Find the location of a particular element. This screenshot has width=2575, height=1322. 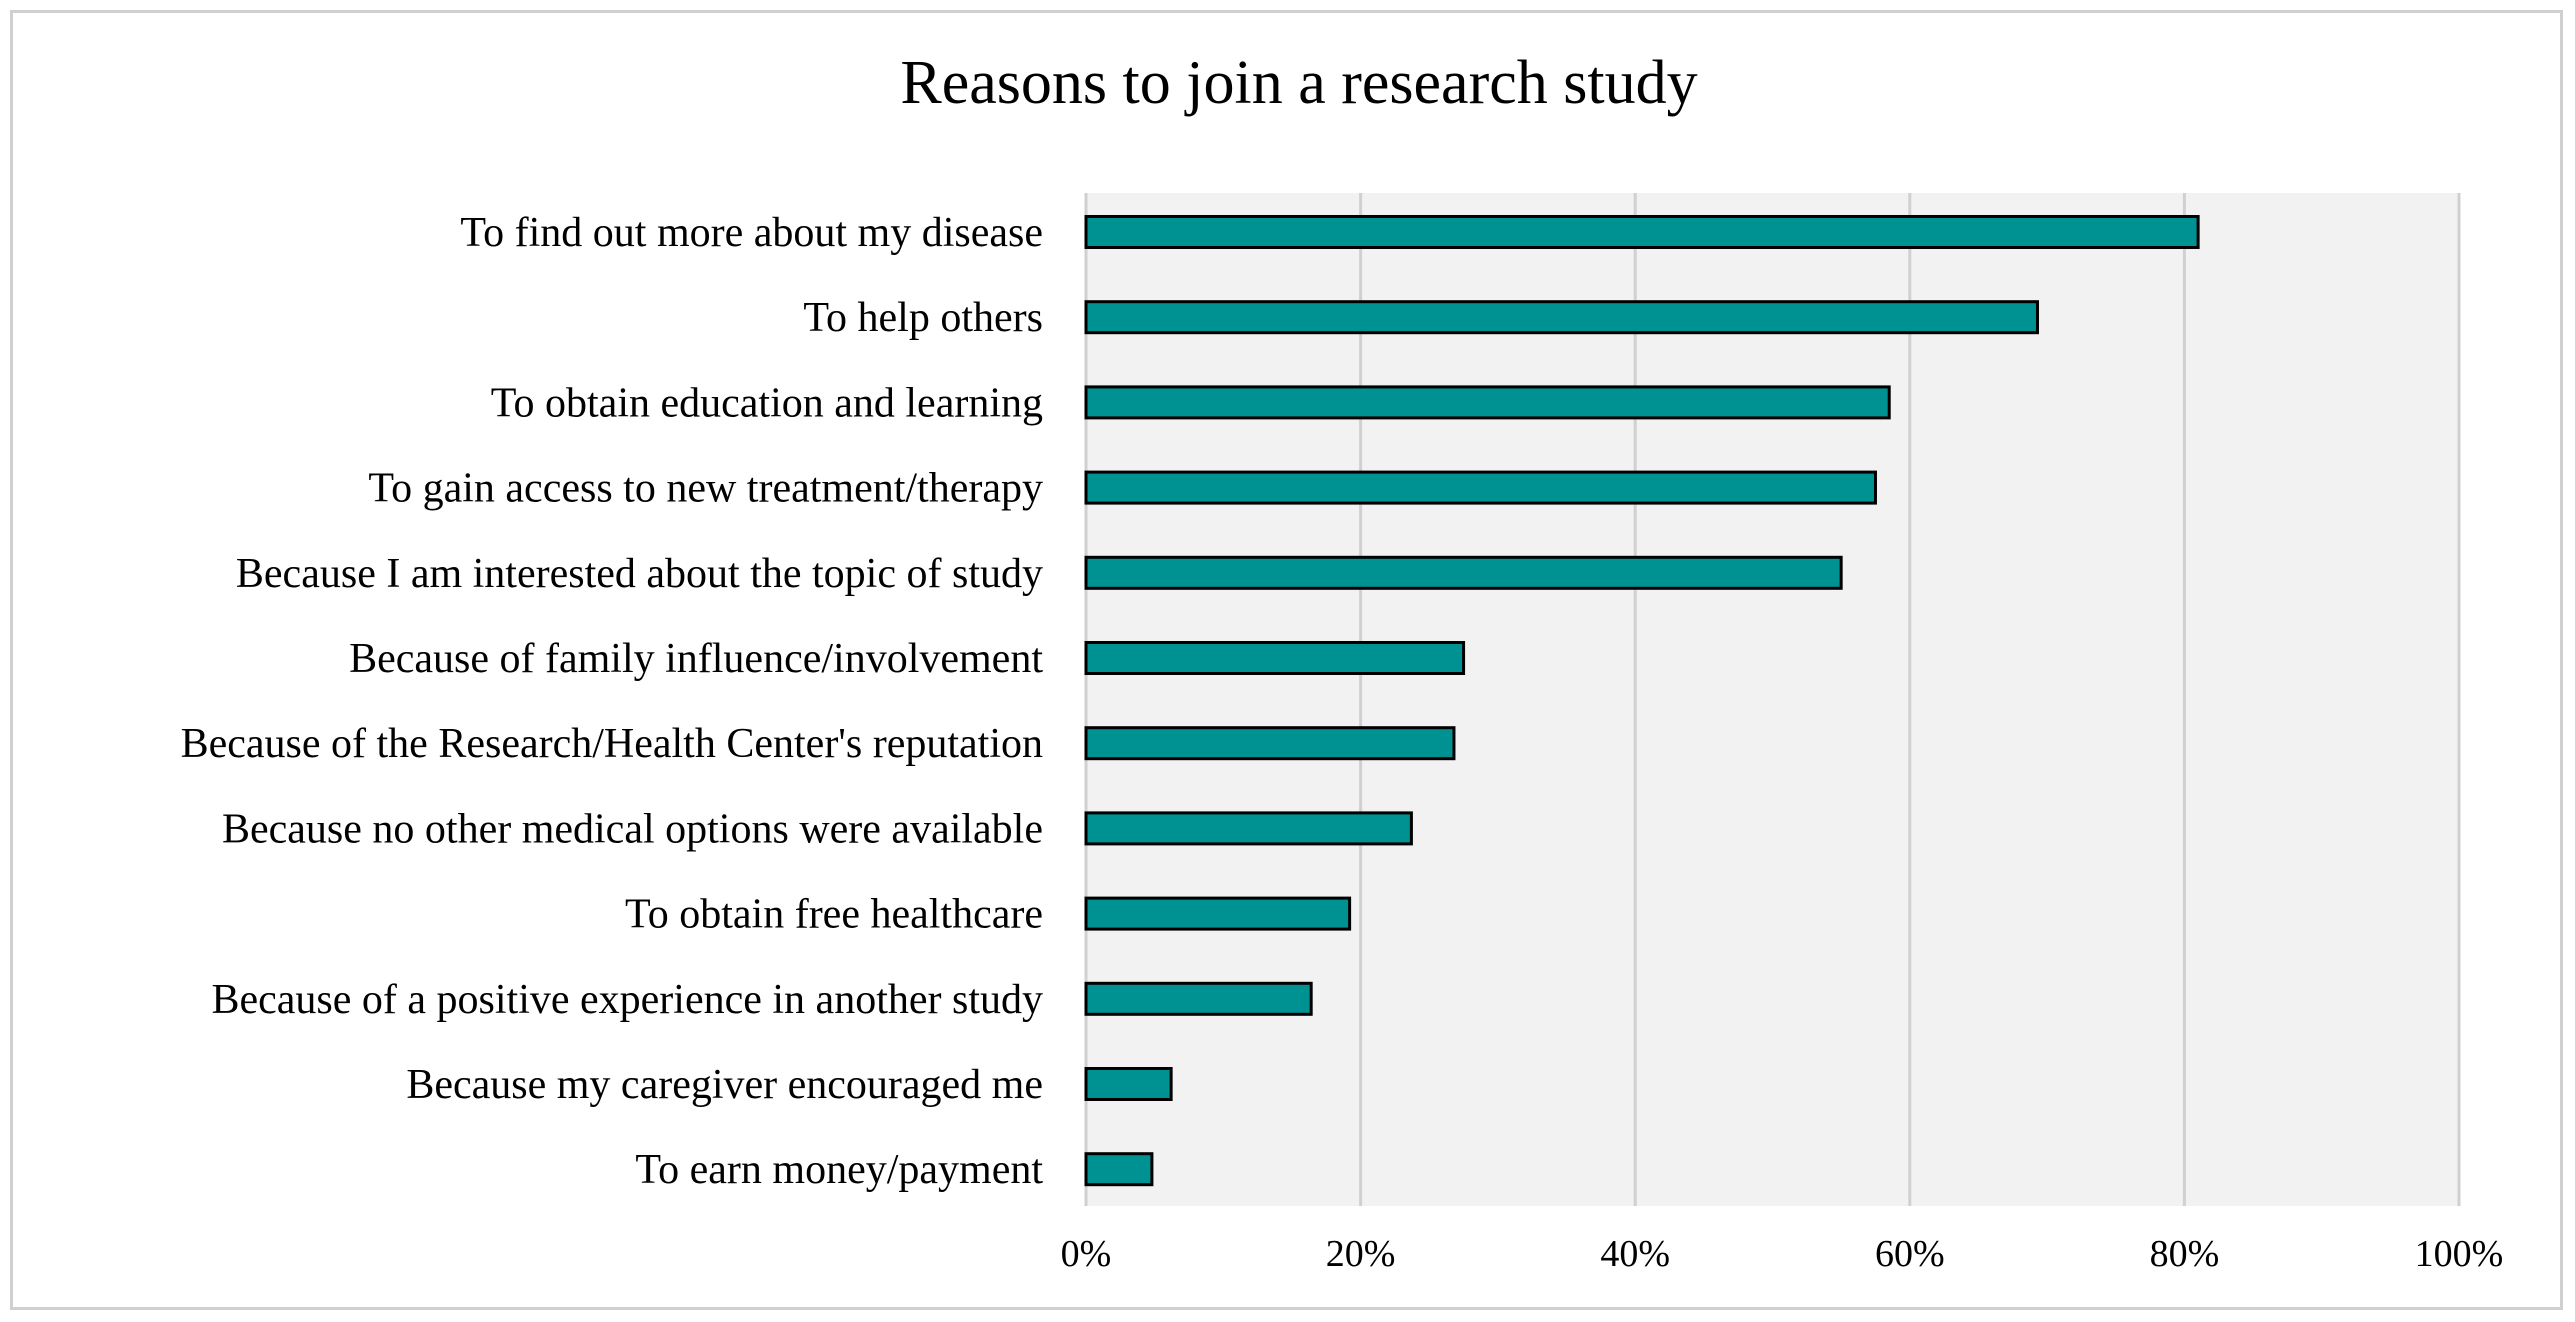

category-label: To earn money/payment is located at coordinates (839, 1170).